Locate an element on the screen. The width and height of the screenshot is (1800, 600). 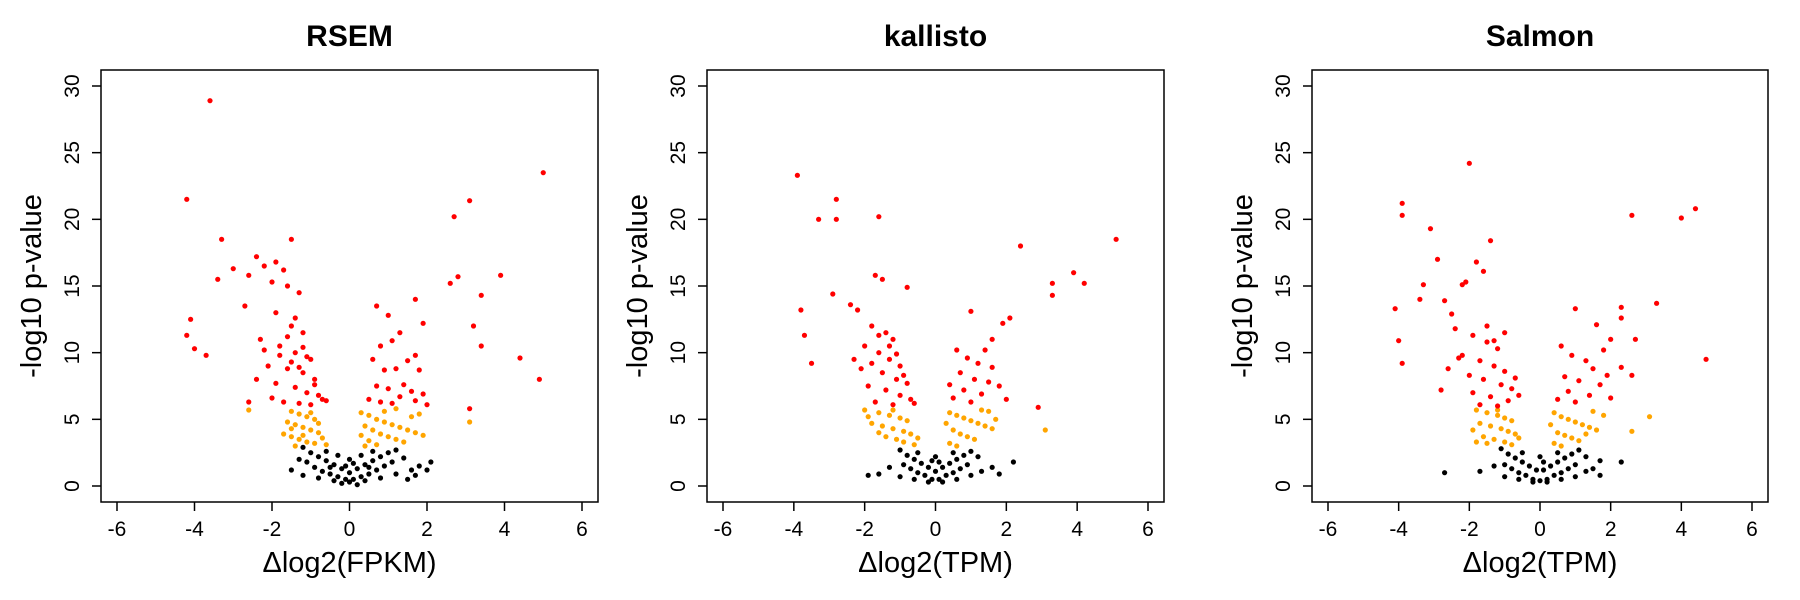
y-tick-label: 25 is located at coordinates (678, 152).